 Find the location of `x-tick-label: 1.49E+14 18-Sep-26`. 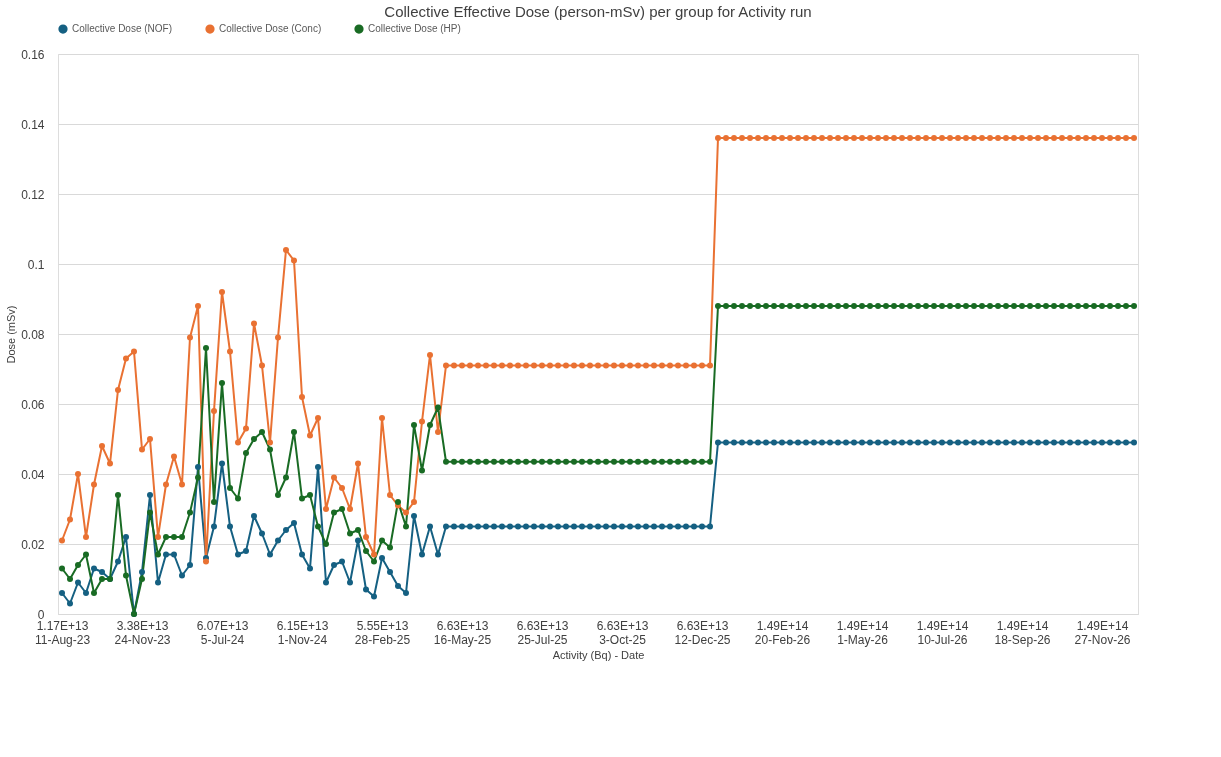

x-tick-label: 1.49E+14 18-Sep-26 is located at coordinates (1022, 632).